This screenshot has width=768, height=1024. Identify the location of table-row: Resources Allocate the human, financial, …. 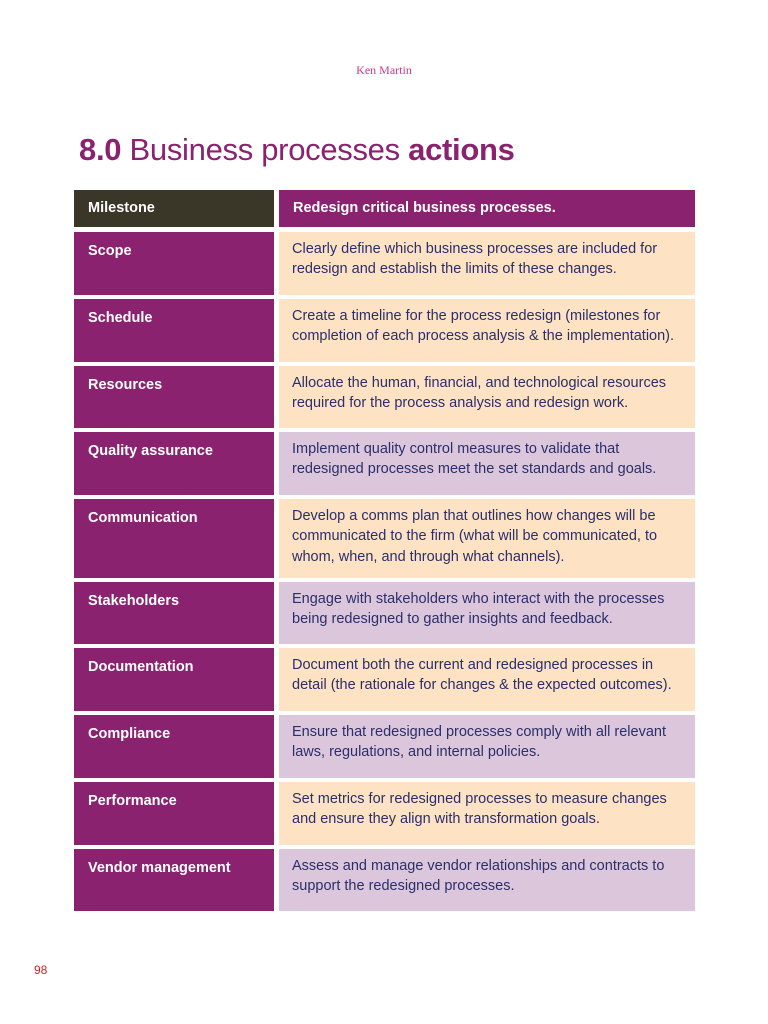
(384, 396).